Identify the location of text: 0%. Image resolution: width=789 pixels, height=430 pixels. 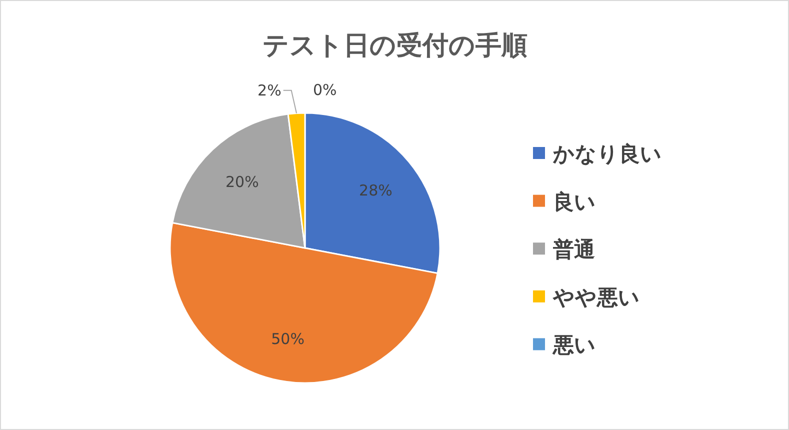
(325, 90).